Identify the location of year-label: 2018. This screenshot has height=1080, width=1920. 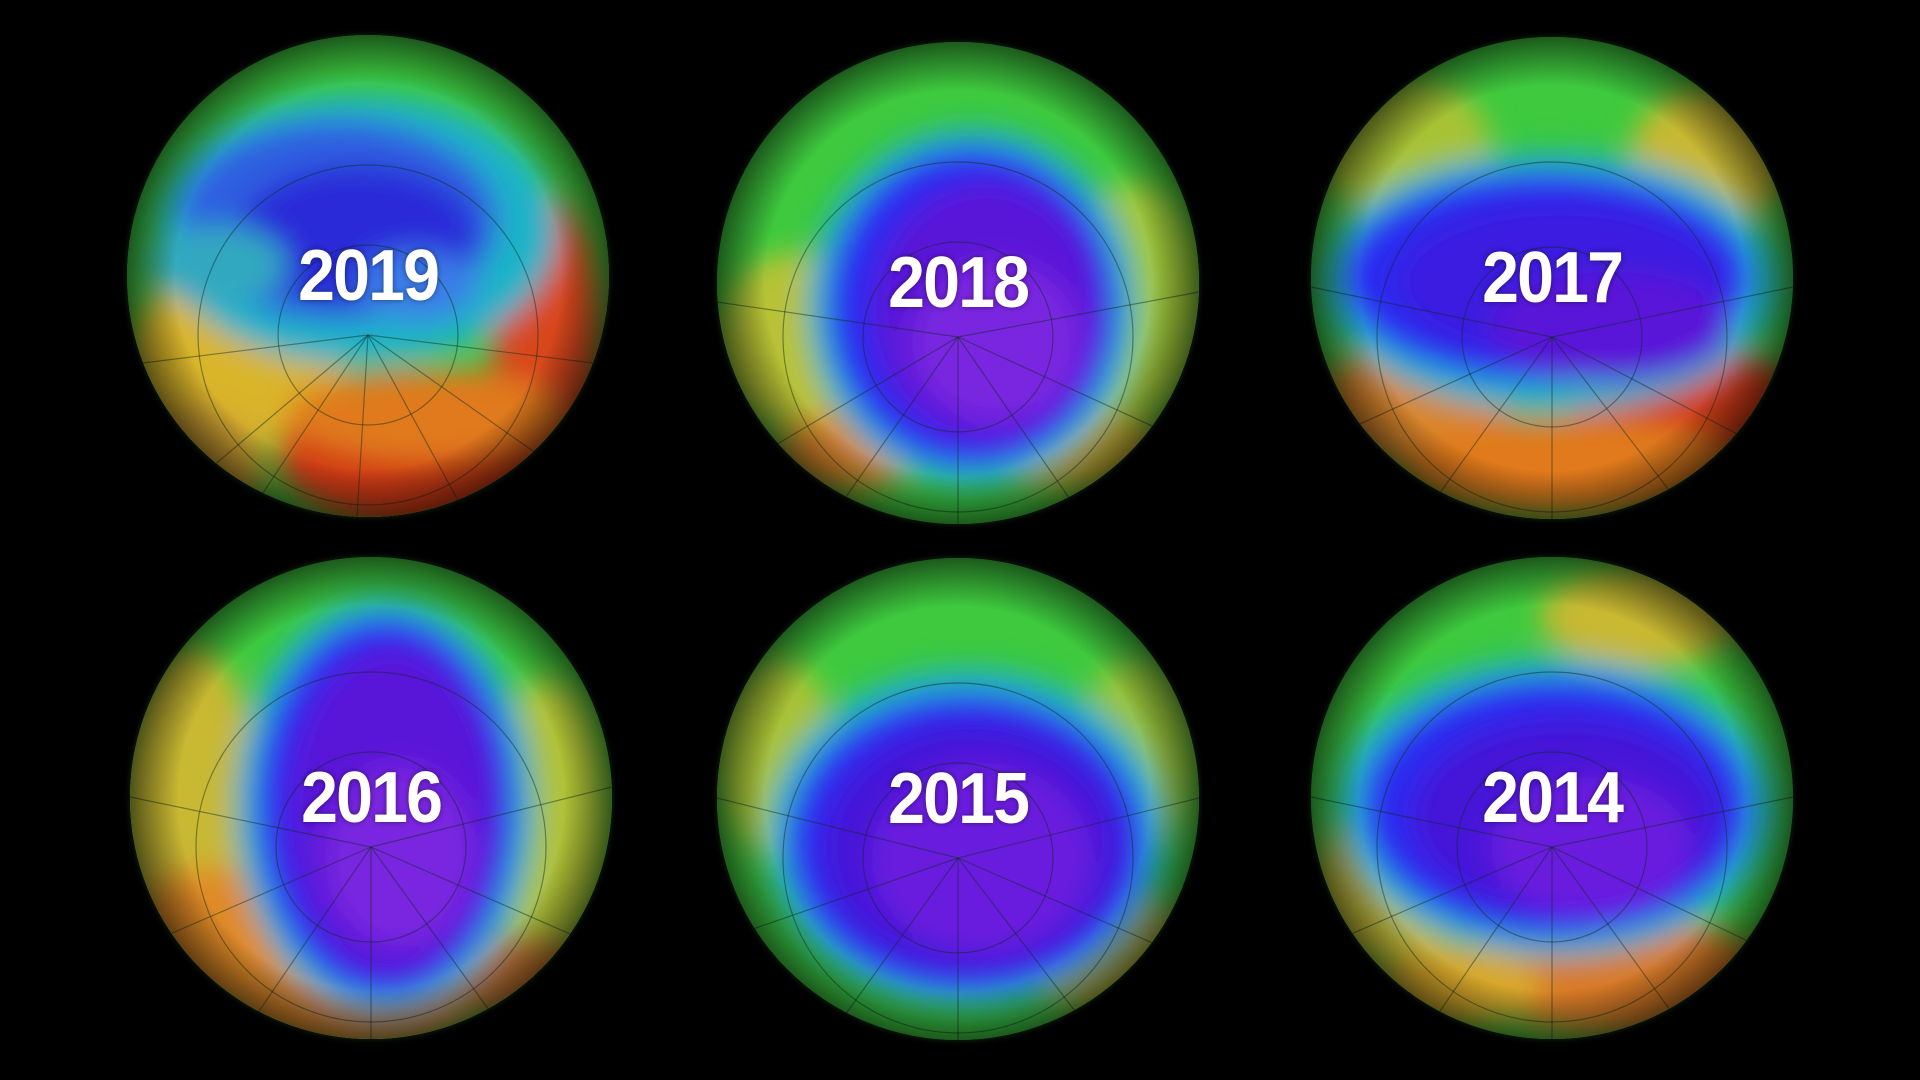
(958, 283).